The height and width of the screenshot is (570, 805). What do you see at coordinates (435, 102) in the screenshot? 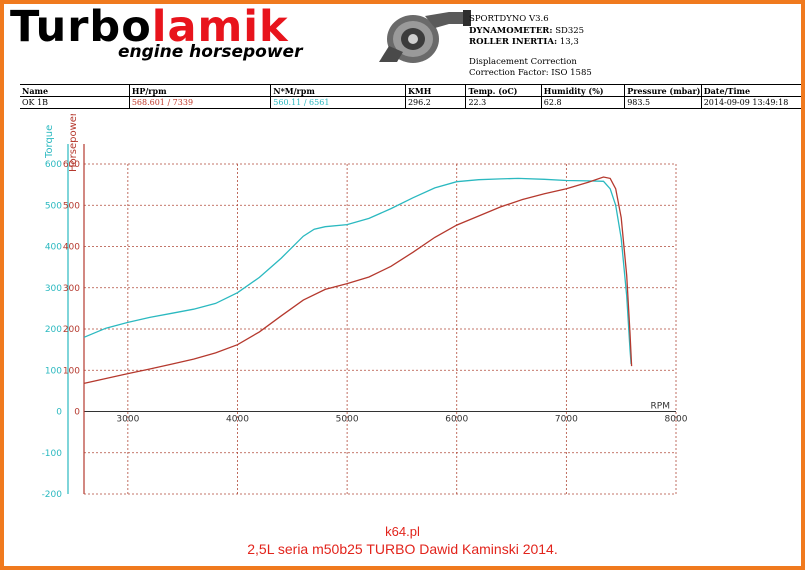
I see `cell-kmh: 296.2` at bounding box center [435, 102].